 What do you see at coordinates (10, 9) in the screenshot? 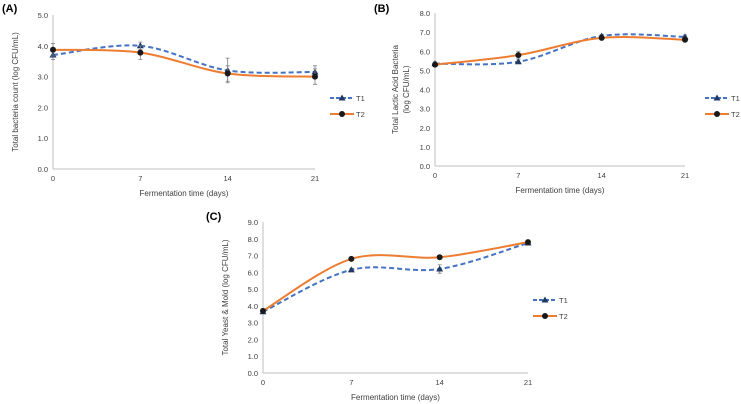
I see `panel-label: (A)` at bounding box center [10, 9].